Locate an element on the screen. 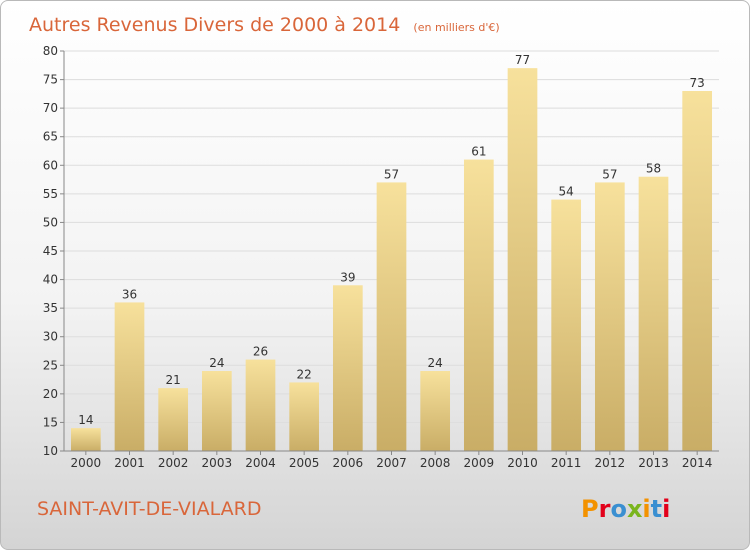 Image resolution: width=750 pixels, height=550 pixels. value-label-2004: 26 is located at coordinates (260, 352).